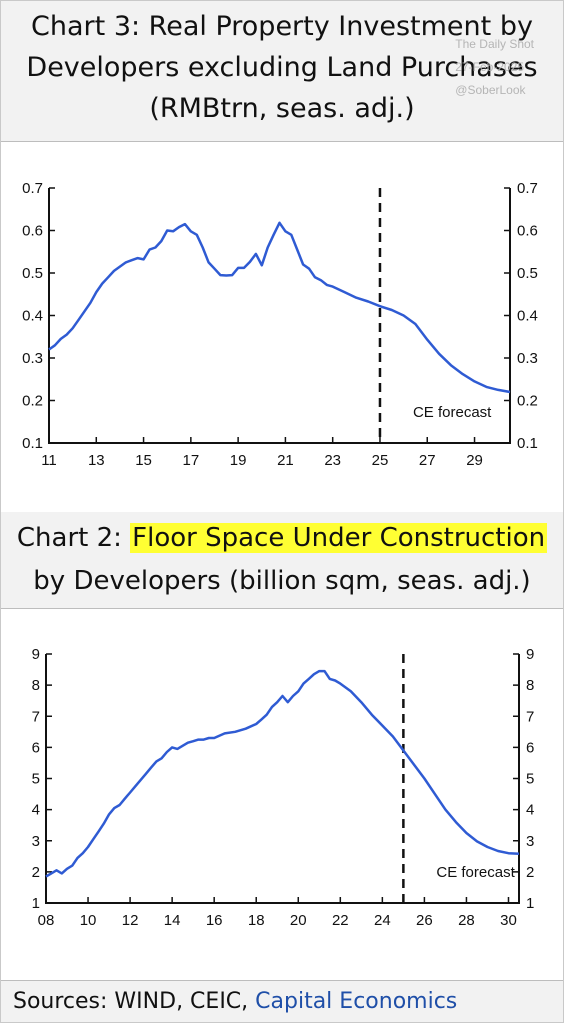 The width and height of the screenshot is (564, 1023). Describe the element at coordinates (530, 810) in the screenshot. I see `y-tick-label-right: 4` at that location.